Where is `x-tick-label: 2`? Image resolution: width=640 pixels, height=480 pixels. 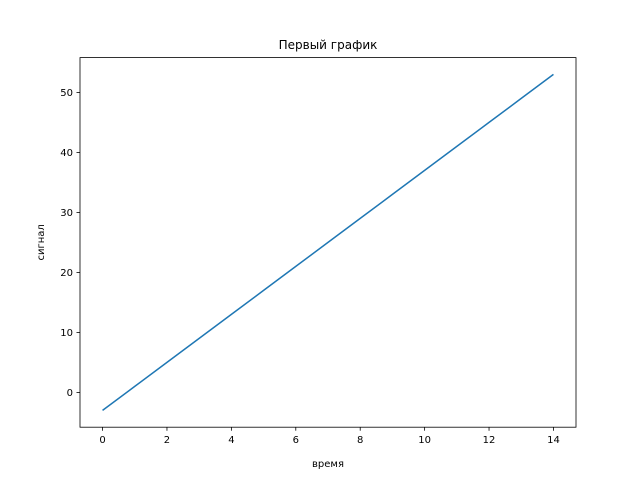
x-tick-label: 2 is located at coordinates (167, 440).